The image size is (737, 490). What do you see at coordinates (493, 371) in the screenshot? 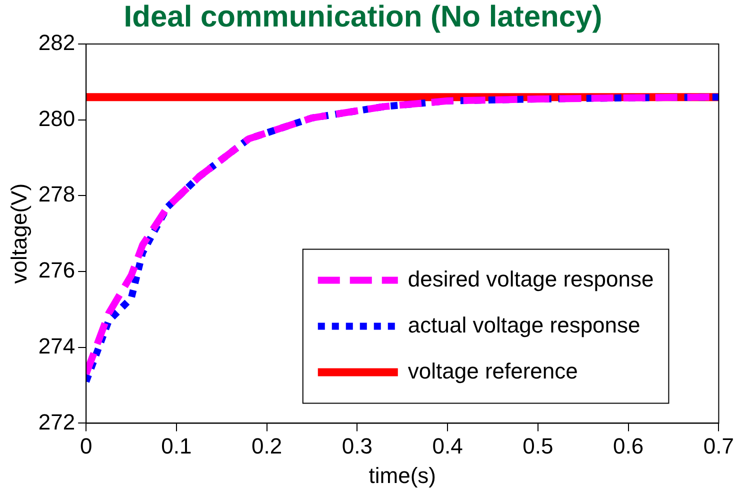
I see `legend-label: voltage reference` at bounding box center [493, 371].